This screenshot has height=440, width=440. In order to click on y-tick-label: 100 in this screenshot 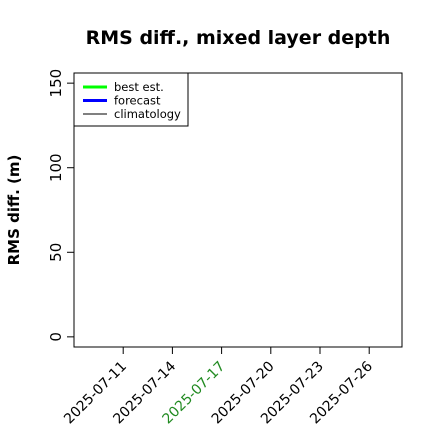, I will do `click(56, 167)`.